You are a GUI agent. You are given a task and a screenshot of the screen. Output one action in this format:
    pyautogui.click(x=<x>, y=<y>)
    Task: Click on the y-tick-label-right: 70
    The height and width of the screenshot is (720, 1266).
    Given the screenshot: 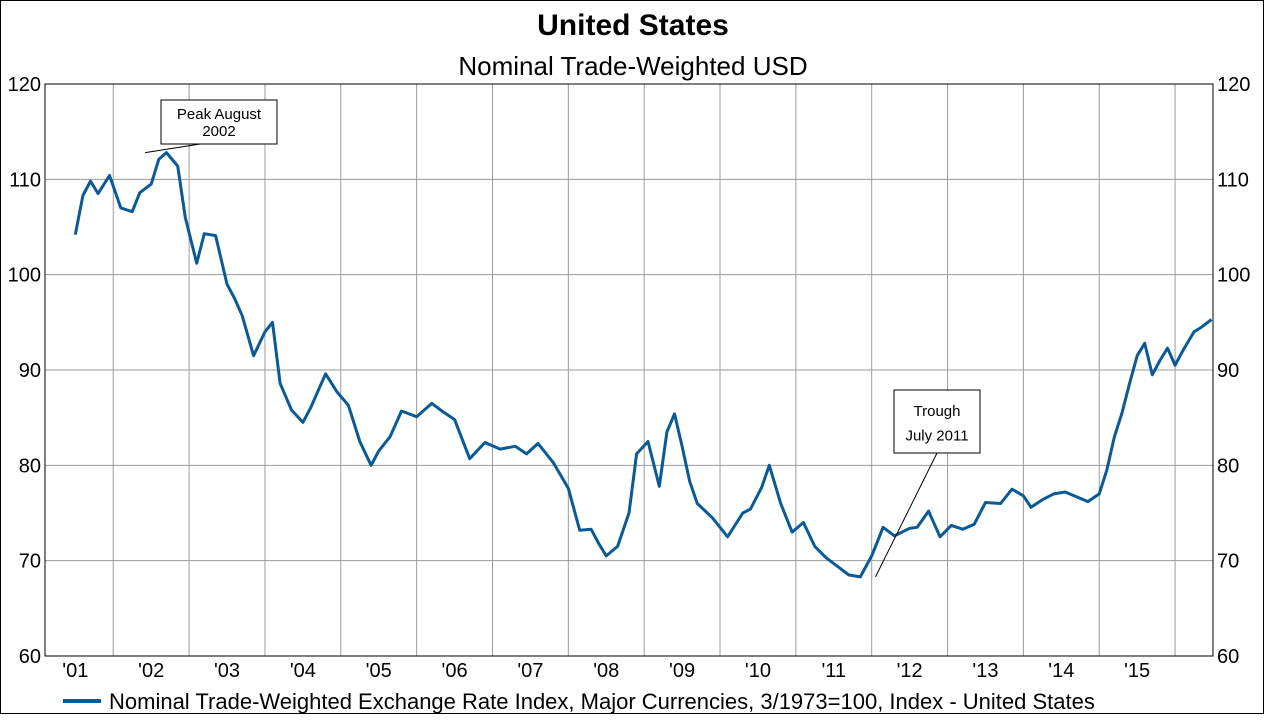 What is the action you would take?
    pyautogui.click(x=1228, y=562)
    